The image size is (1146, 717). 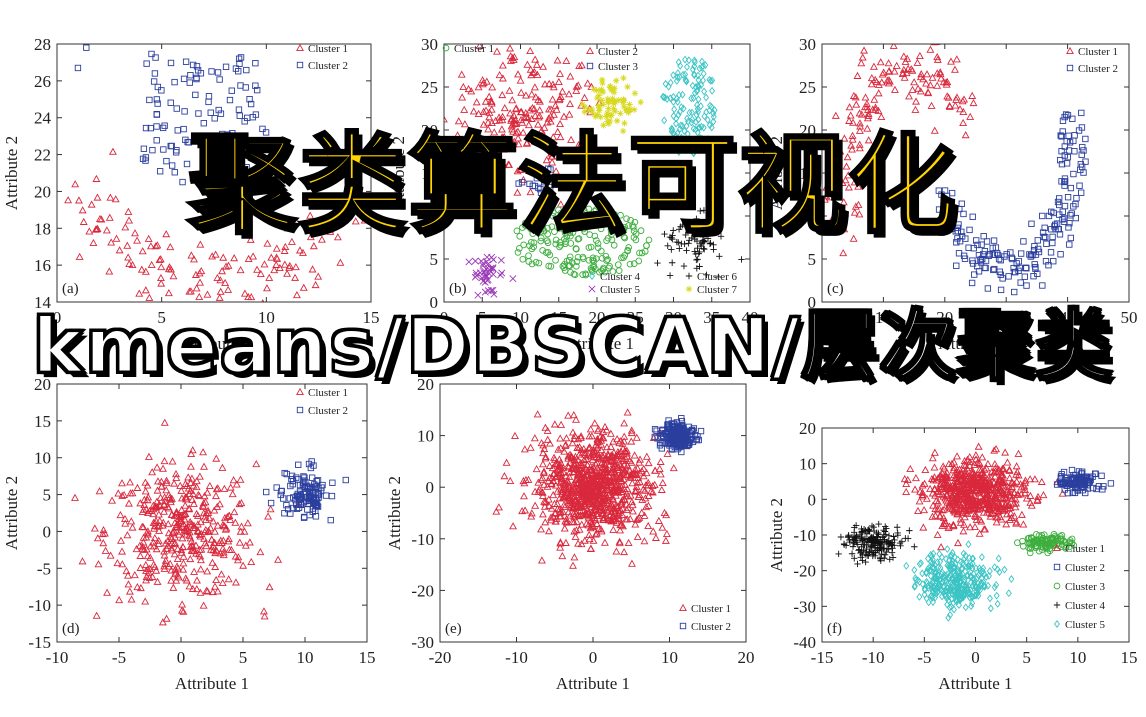 What do you see at coordinates (1067, 317) in the screenshot?
I see `x-tick-label: 40` at bounding box center [1067, 317].